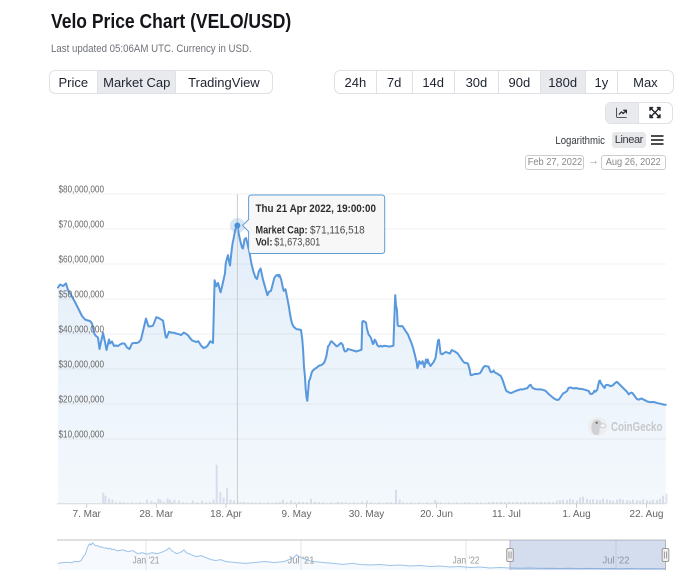 The height and width of the screenshot is (583, 675). I want to click on svg-text: 7. Mar, so click(87, 514).